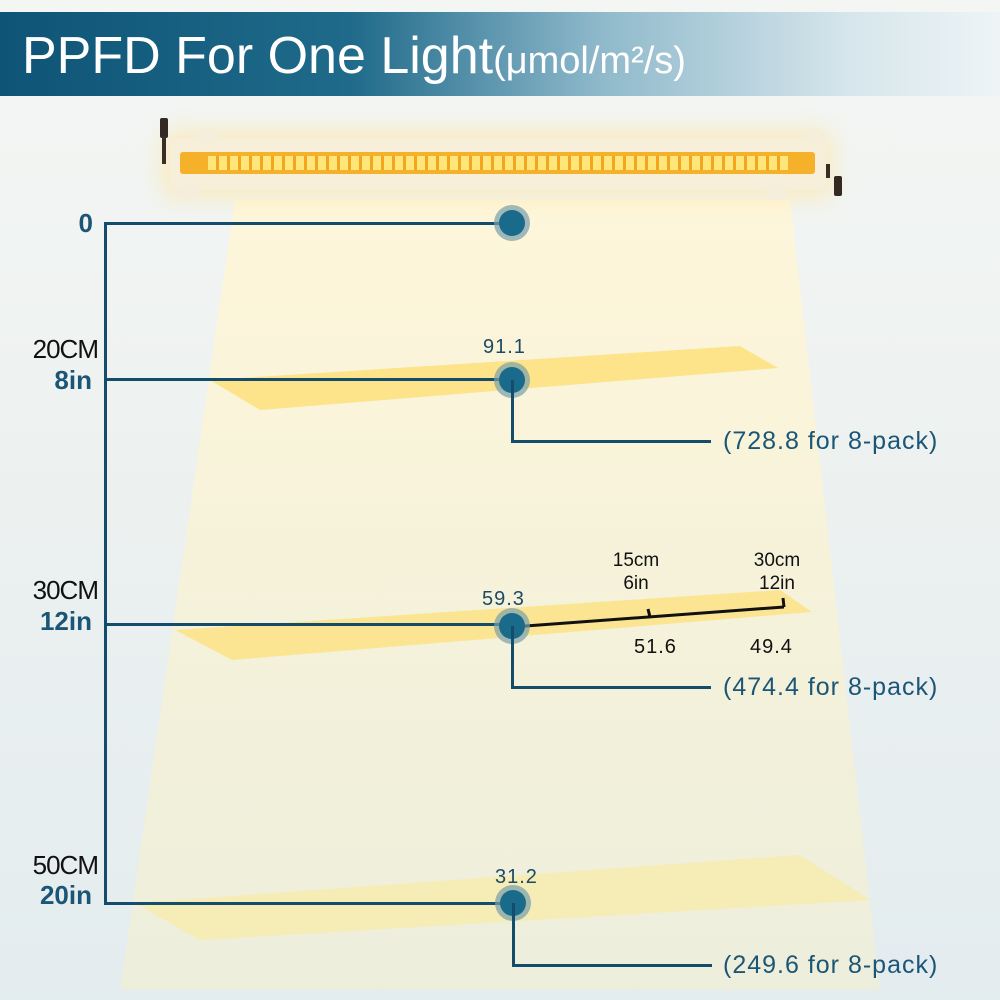  What do you see at coordinates (512, 657) in the screenshot?
I see `callout-line-30cm` at bounding box center [512, 657].